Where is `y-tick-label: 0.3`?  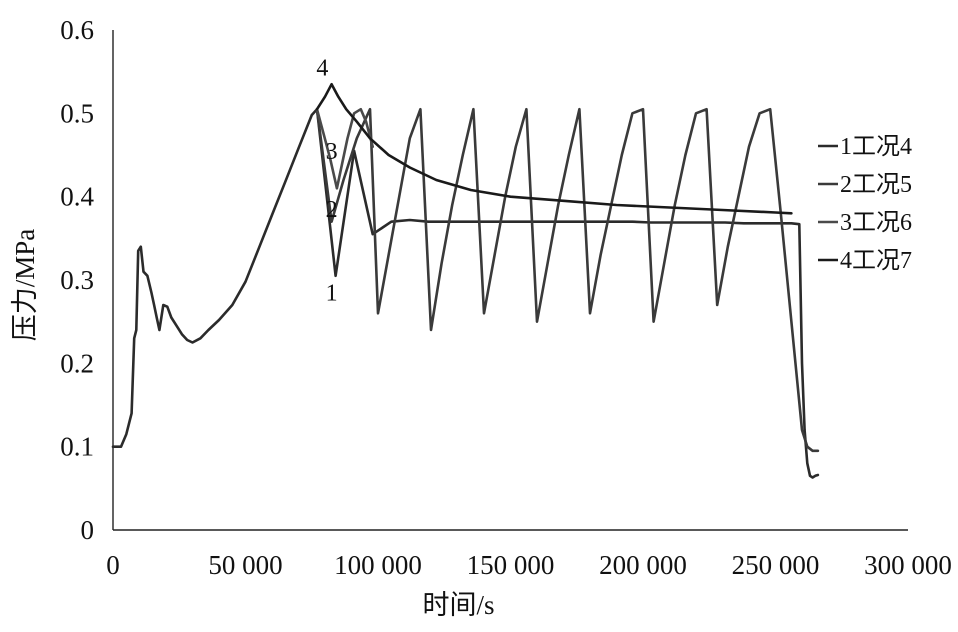
y-tick-label: 0.3 is located at coordinates (77, 280).